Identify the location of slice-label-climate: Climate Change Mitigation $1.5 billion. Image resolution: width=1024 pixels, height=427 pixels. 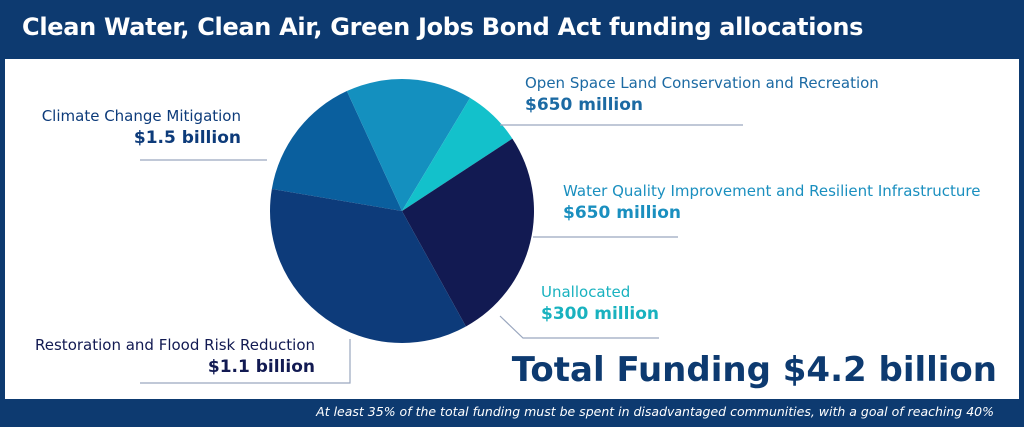
(141, 128).